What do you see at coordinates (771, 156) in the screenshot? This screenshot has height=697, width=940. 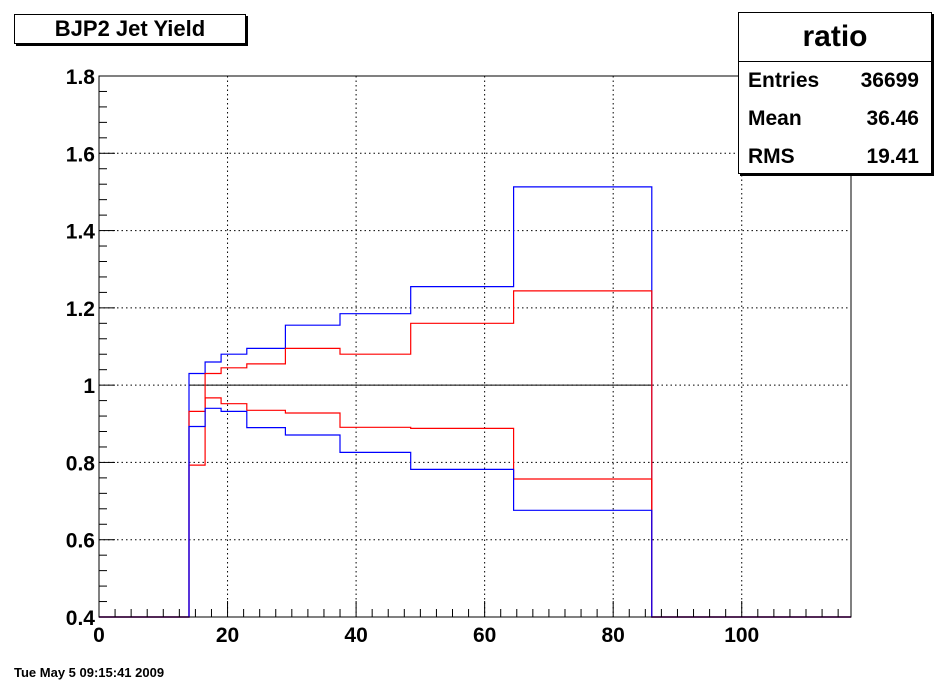 I see `stats-label: RMS` at bounding box center [771, 156].